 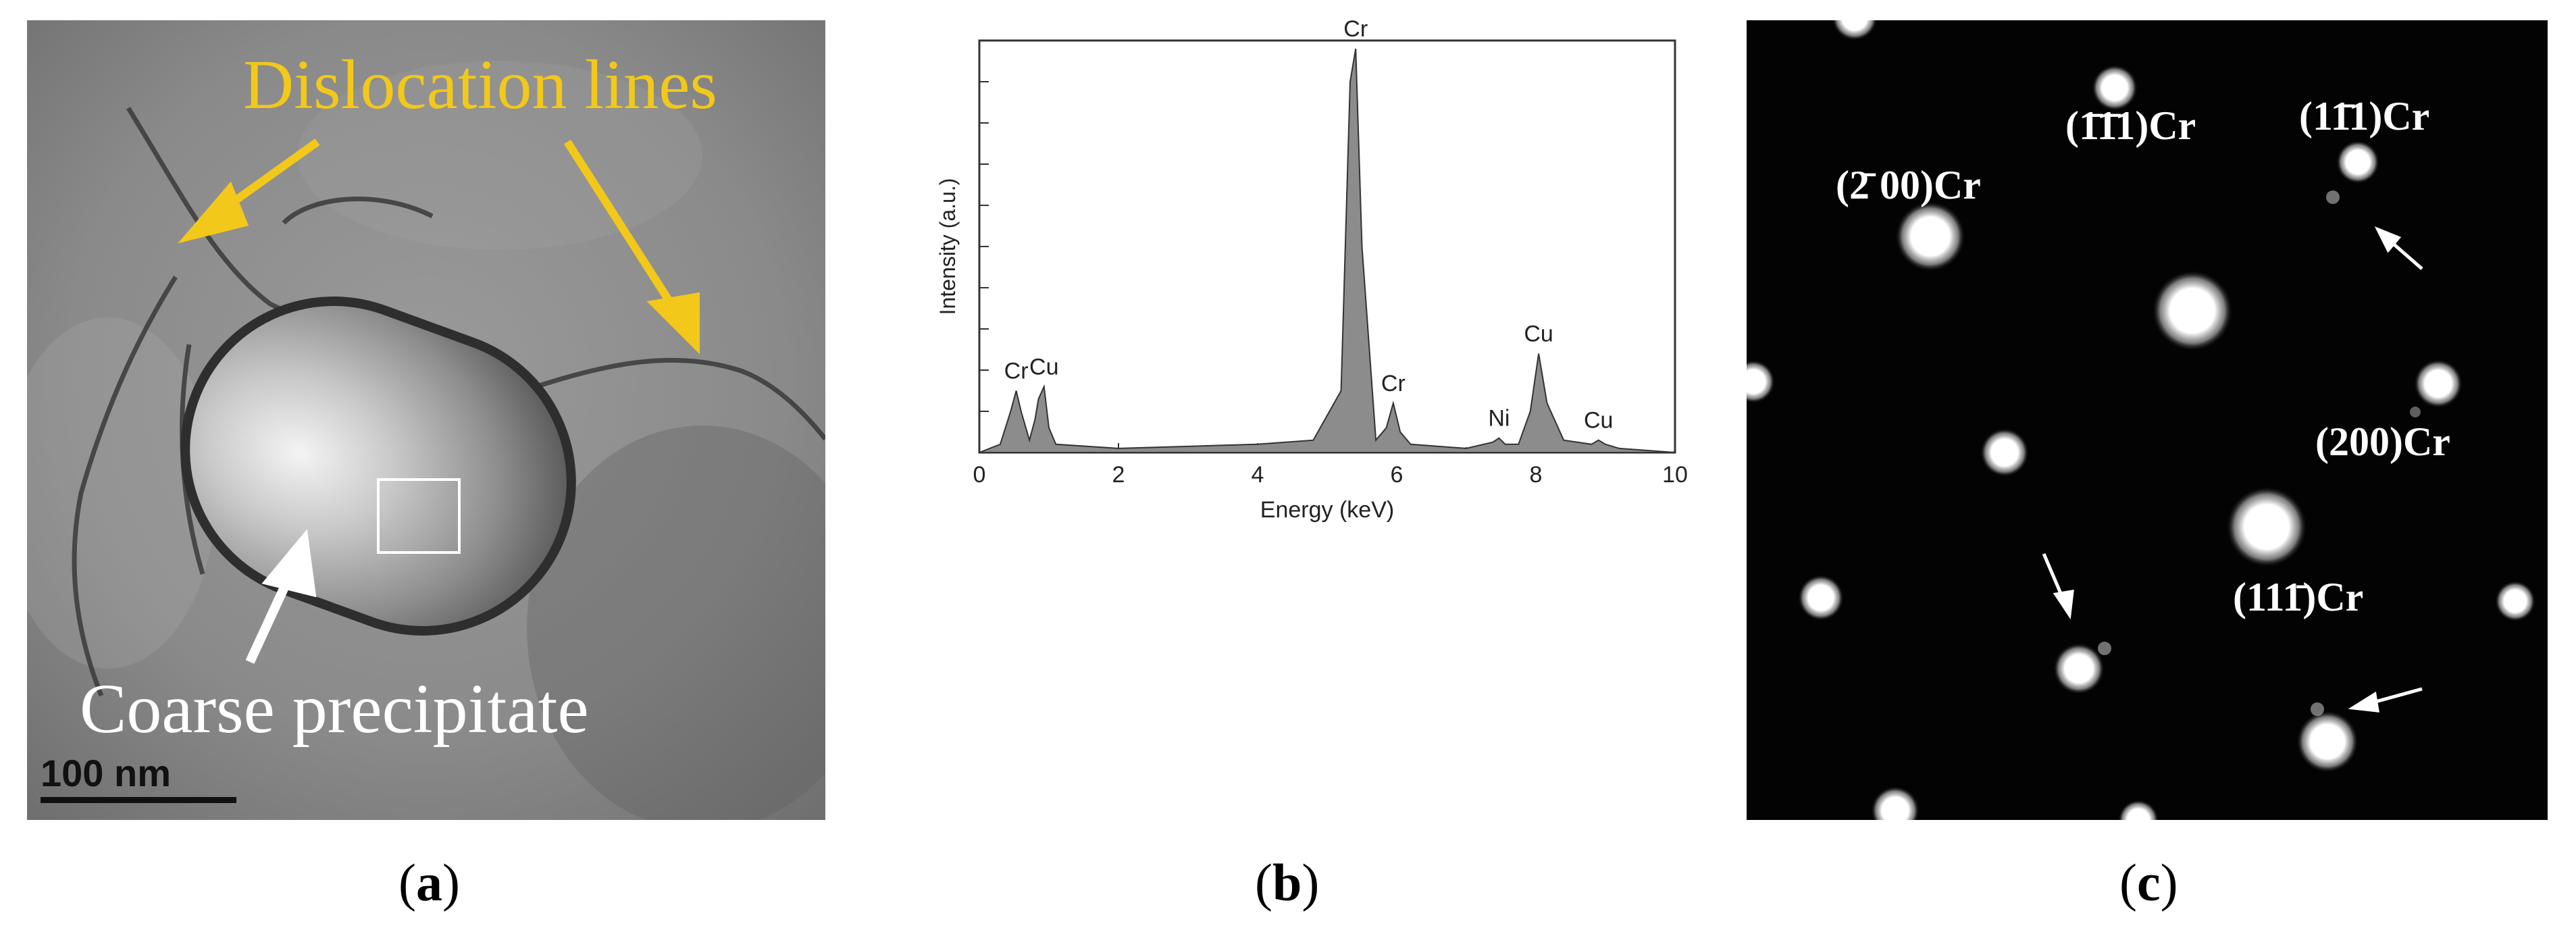 What do you see at coordinates (1118, 475) in the screenshot?
I see `x-tick-label: 2` at bounding box center [1118, 475].